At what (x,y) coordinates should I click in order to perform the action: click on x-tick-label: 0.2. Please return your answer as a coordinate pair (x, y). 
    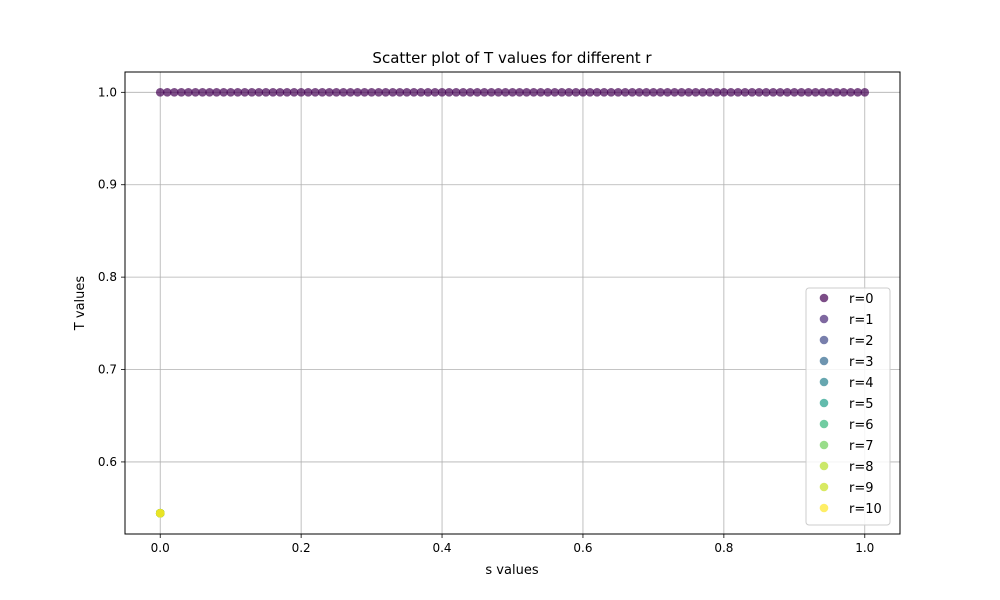
    Looking at the image, I should click on (301, 548).